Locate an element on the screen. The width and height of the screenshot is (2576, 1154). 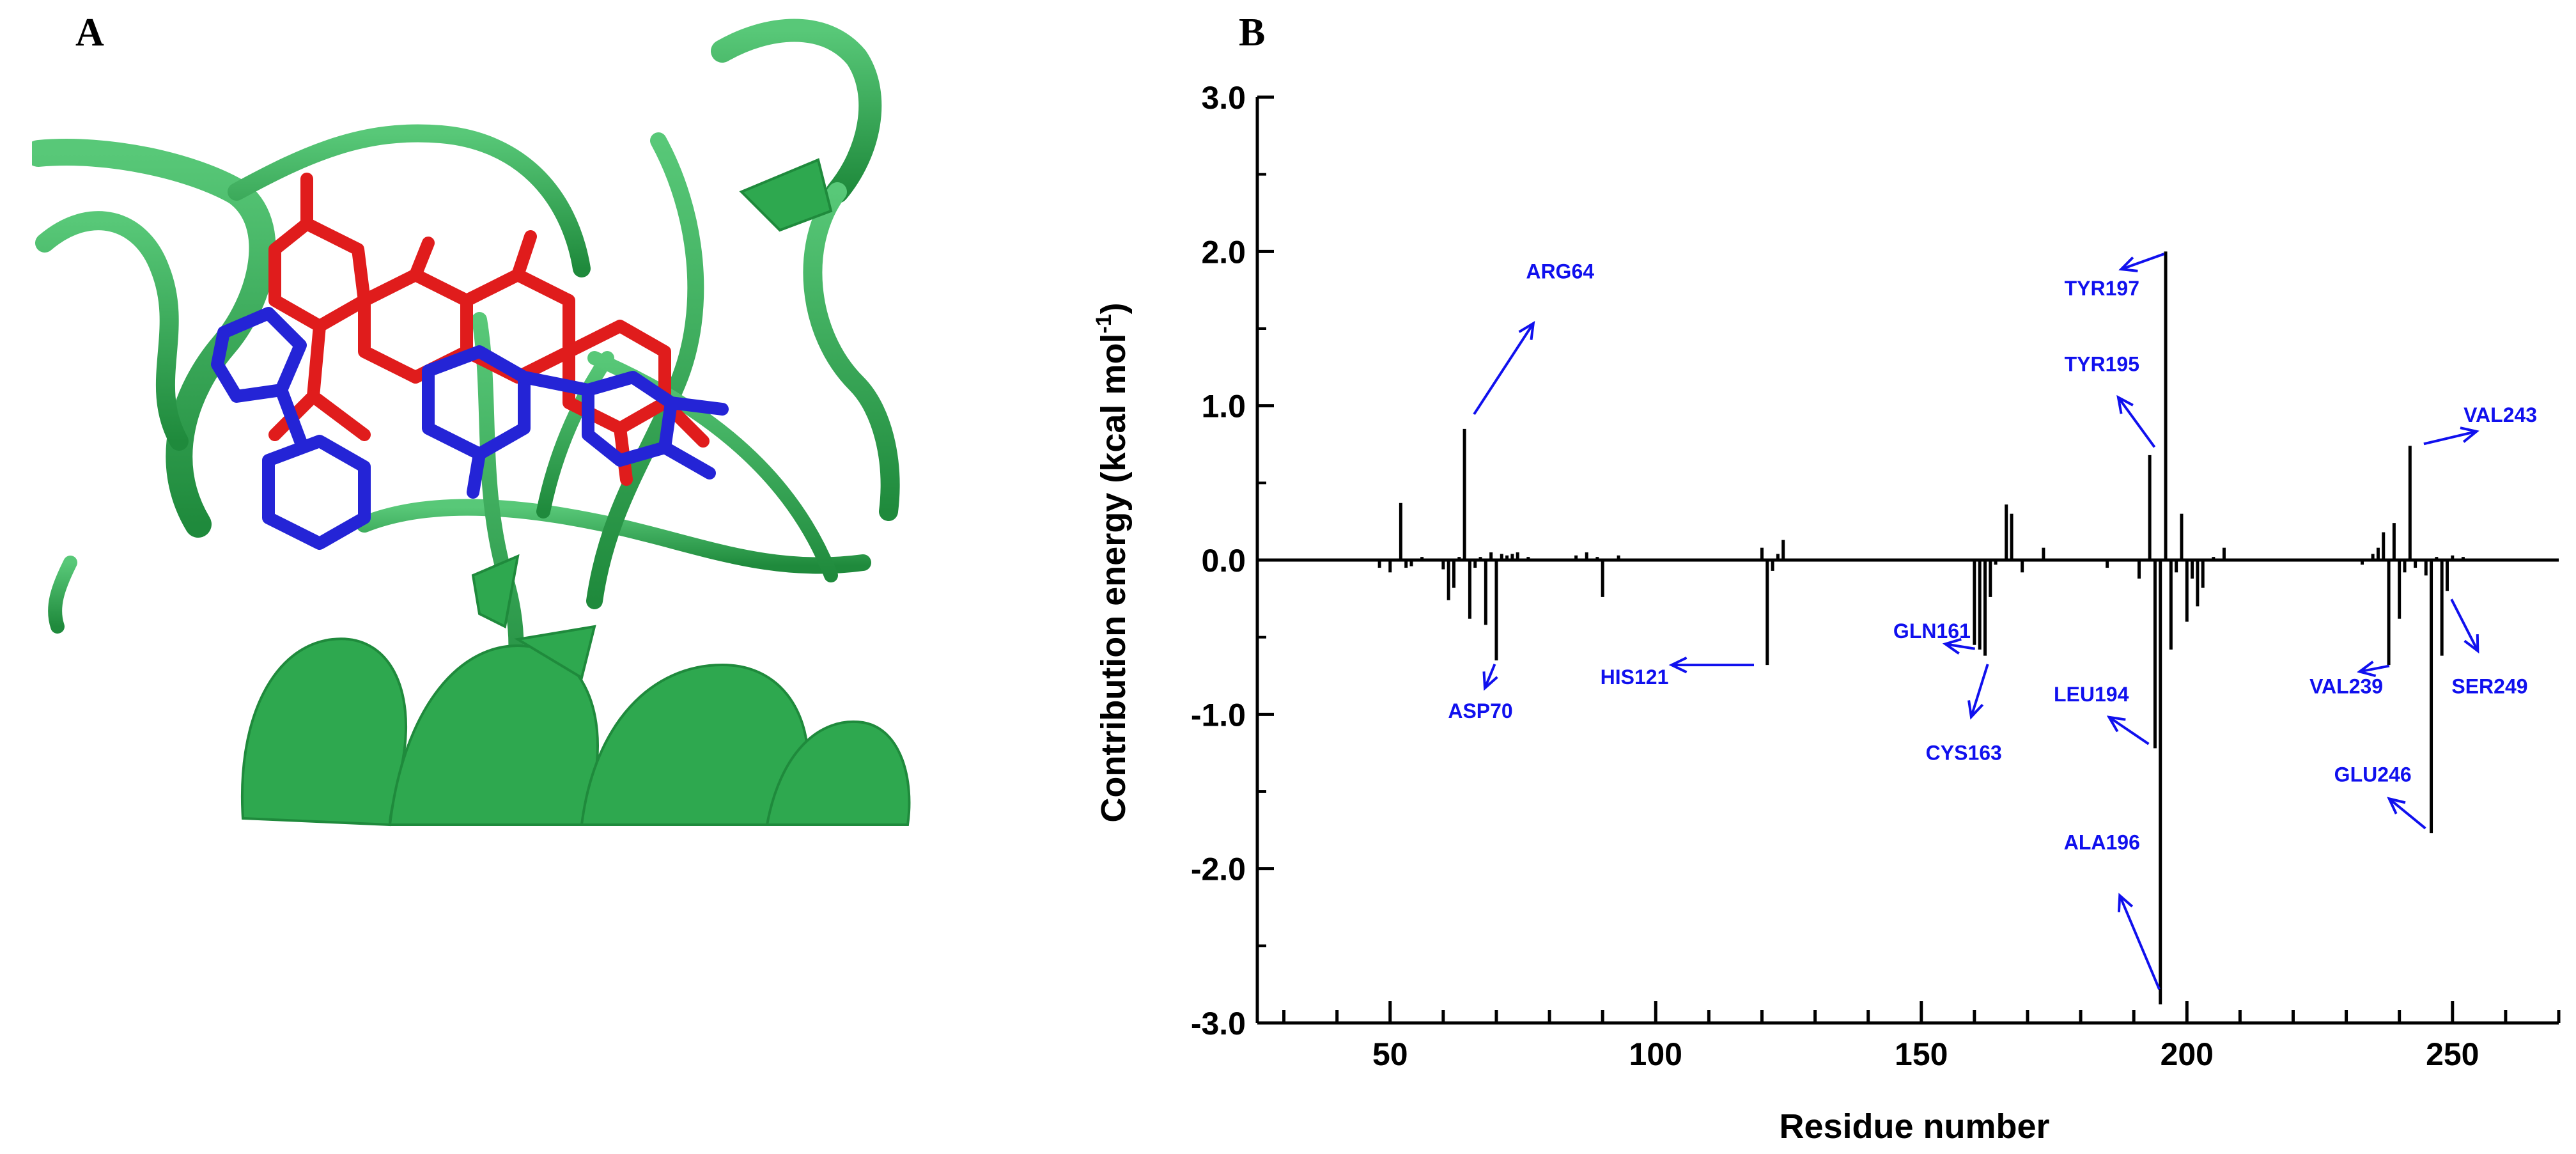
annotation-label: ASP70 is located at coordinates (1480, 710).